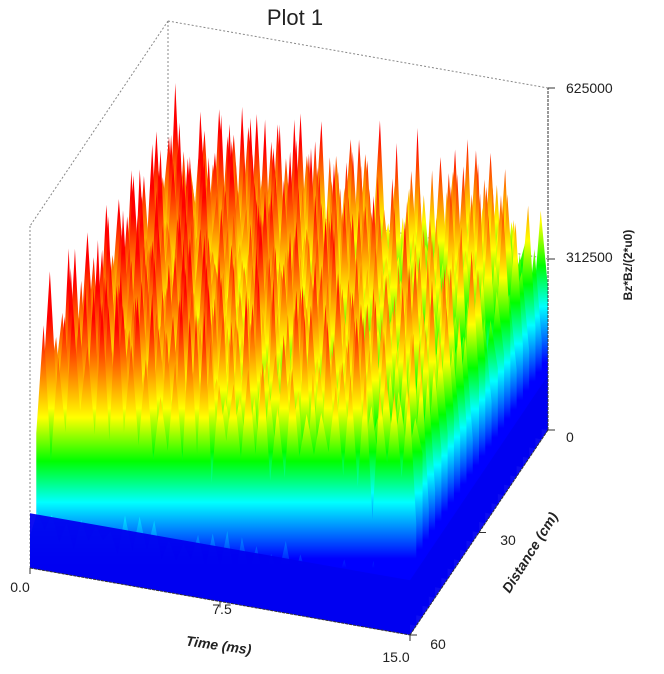 The height and width of the screenshot is (674, 664). What do you see at coordinates (589, 88) in the screenshot?
I see `z-tick-label: 625000` at bounding box center [589, 88].